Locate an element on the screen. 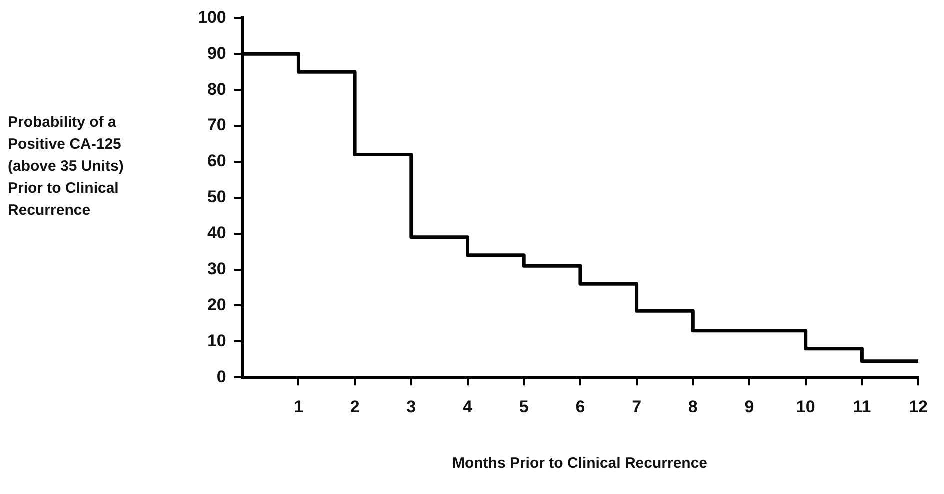 Image resolution: width=944 pixels, height=494 pixels. y-tick-label: 80 is located at coordinates (216, 89).